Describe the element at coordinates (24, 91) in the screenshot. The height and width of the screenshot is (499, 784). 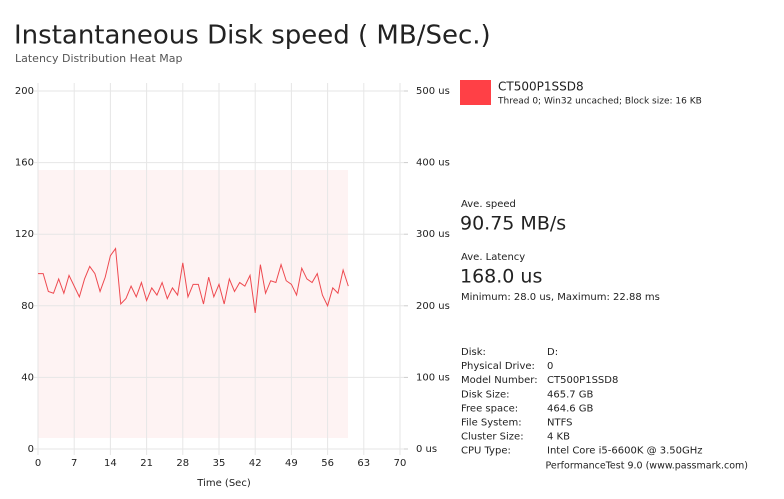
I see `y-tick-label: 200` at that location.